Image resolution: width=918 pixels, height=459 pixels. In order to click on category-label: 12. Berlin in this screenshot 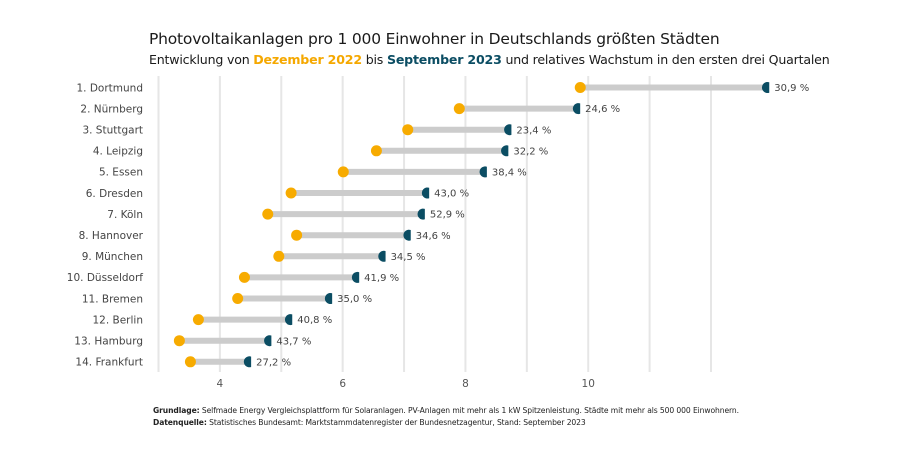, I will do `click(117, 320)`.